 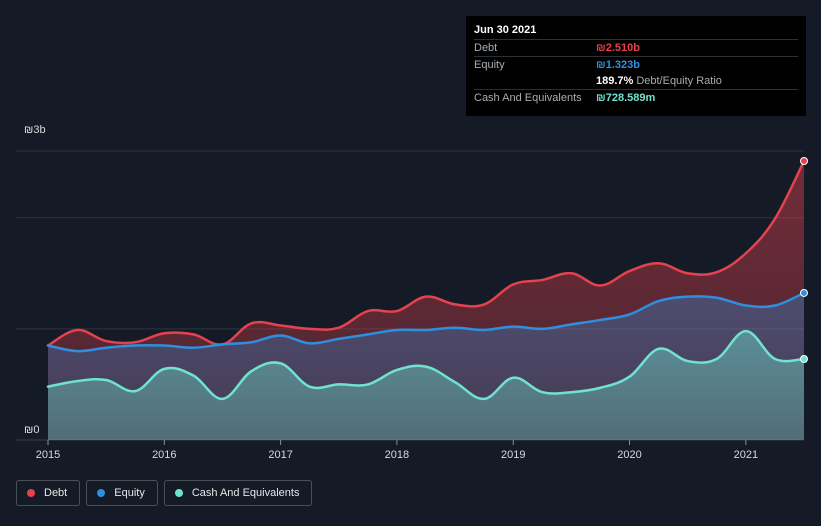 I want to click on tooltip-cash-row: Cash And Equivalents ₪728.589m, so click(x=636, y=97).